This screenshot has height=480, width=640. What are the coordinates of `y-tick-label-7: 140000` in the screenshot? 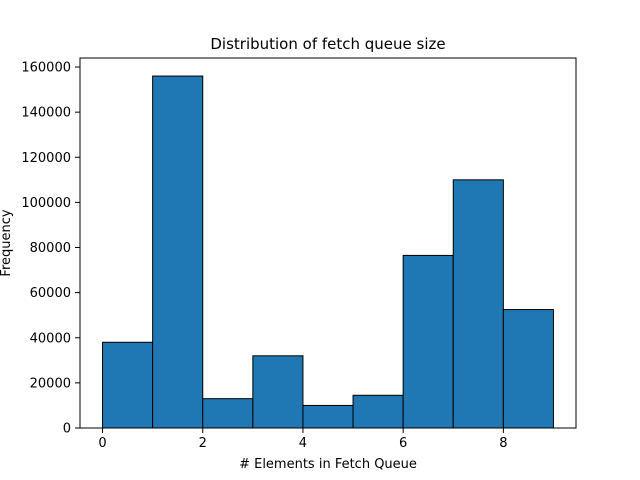 It's located at (46, 113).